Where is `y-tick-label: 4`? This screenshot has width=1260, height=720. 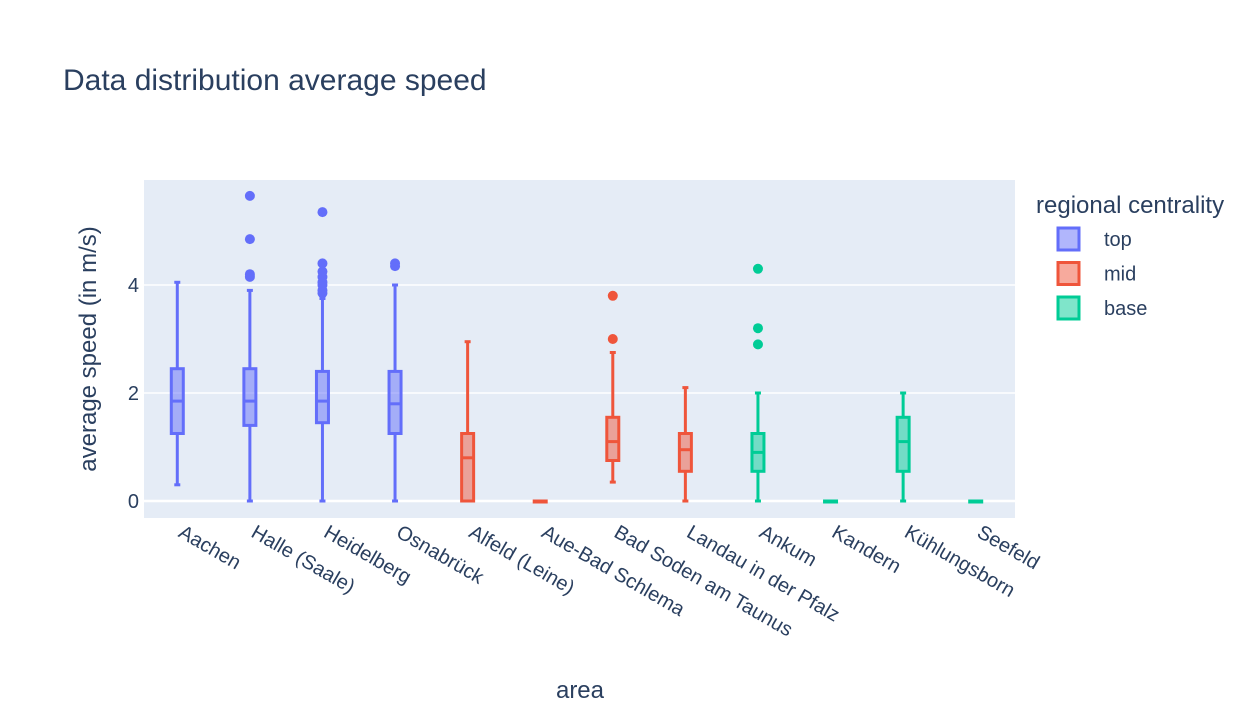
y-tick-label: 4 is located at coordinates (133, 286).